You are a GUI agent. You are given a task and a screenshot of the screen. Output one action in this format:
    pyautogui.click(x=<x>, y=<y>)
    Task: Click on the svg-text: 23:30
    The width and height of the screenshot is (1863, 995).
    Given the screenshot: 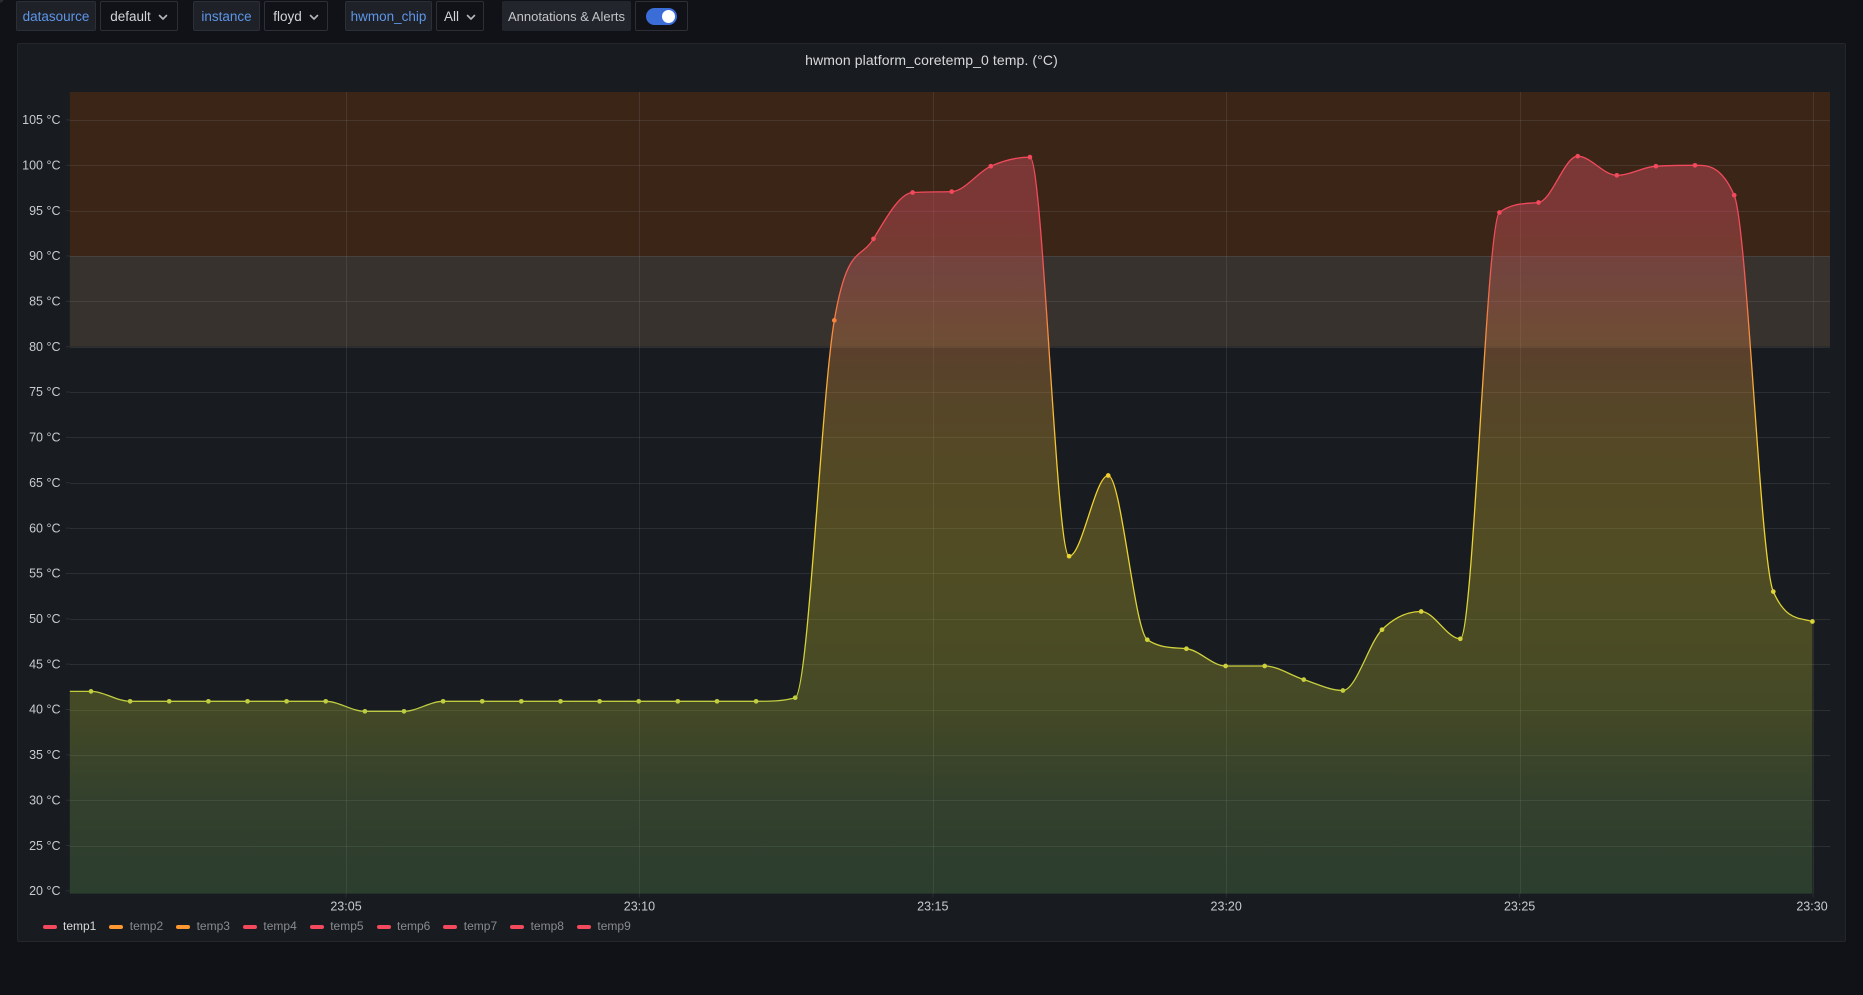 What is the action you would take?
    pyautogui.click(x=1811, y=907)
    